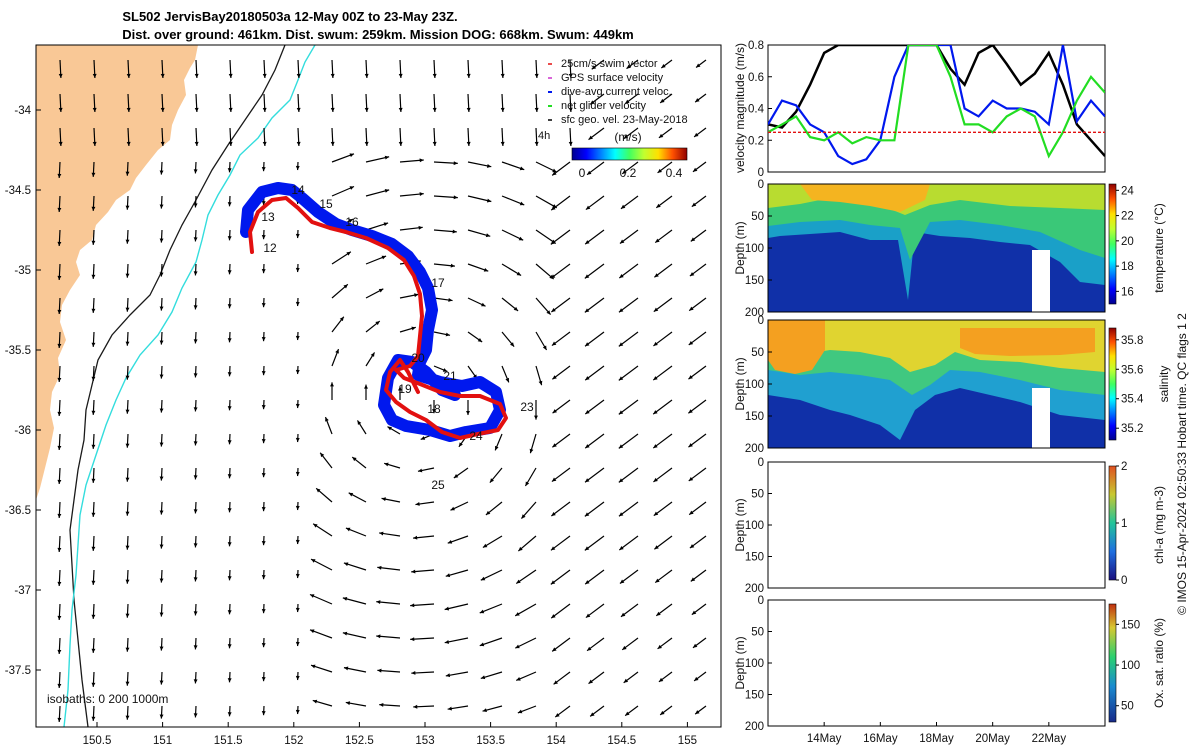 Image resolution: width=1200 pixels, height=755 pixels. Describe the element at coordinates (22, 271) in the screenshot. I see `map-y-tick-label: -35` at that location.